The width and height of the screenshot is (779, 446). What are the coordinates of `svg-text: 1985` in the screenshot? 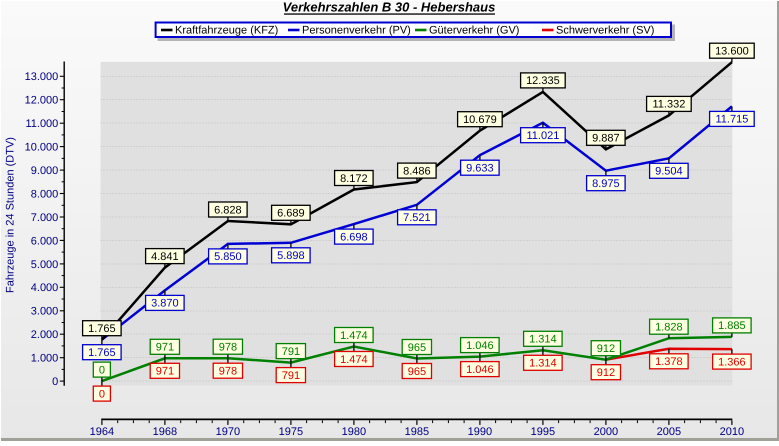 It's located at (417, 432).